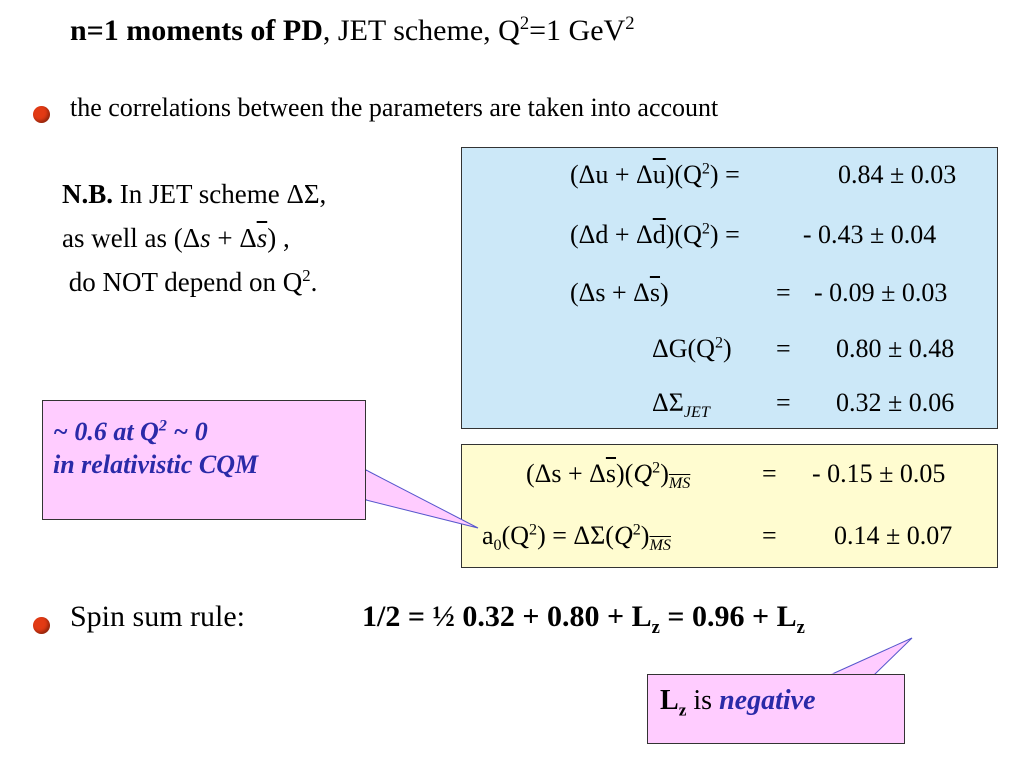 This screenshot has height=768, width=1024. What do you see at coordinates (736, 476) in the screenshot?
I see `equation-s-msbar: (Δs + Δs)(Q2)MS = - 0.15 ± 0.05` at bounding box center [736, 476].